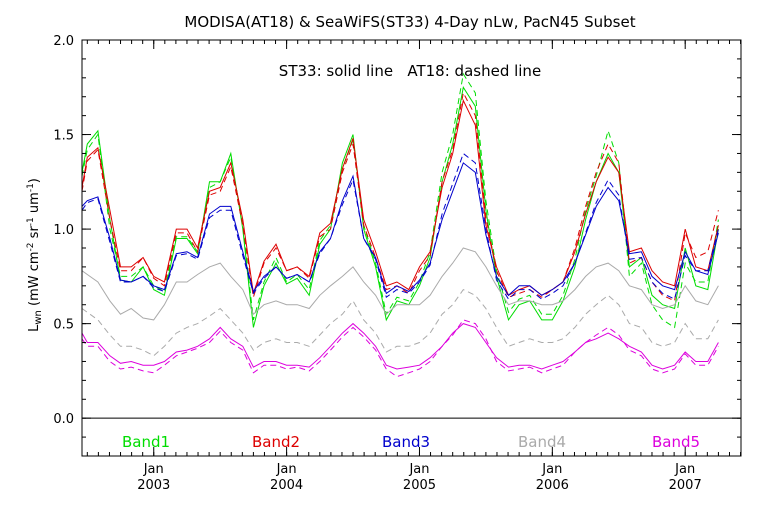  What do you see at coordinates (419, 485) in the screenshot?
I see `x-tick-year-label: 2005` at bounding box center [419, 485].